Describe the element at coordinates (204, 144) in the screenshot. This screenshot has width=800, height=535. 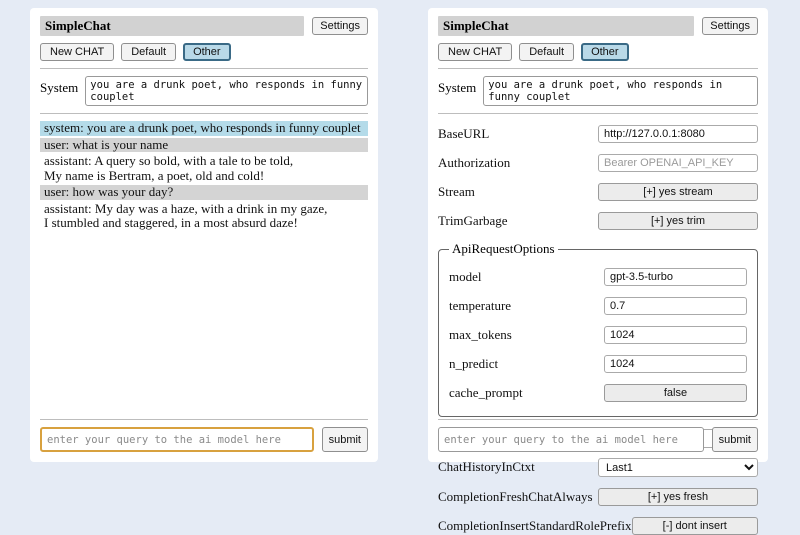
I see `chat-message-user: user: what is your name` at that location.